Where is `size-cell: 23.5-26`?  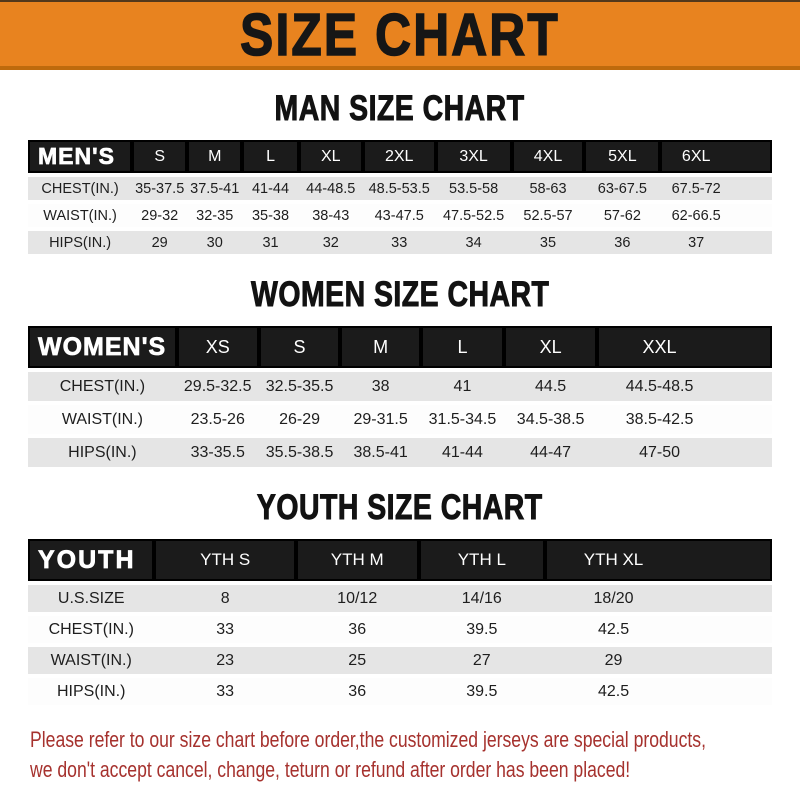
size-cell: 23.5-26 is located at coordinates (217, 419).